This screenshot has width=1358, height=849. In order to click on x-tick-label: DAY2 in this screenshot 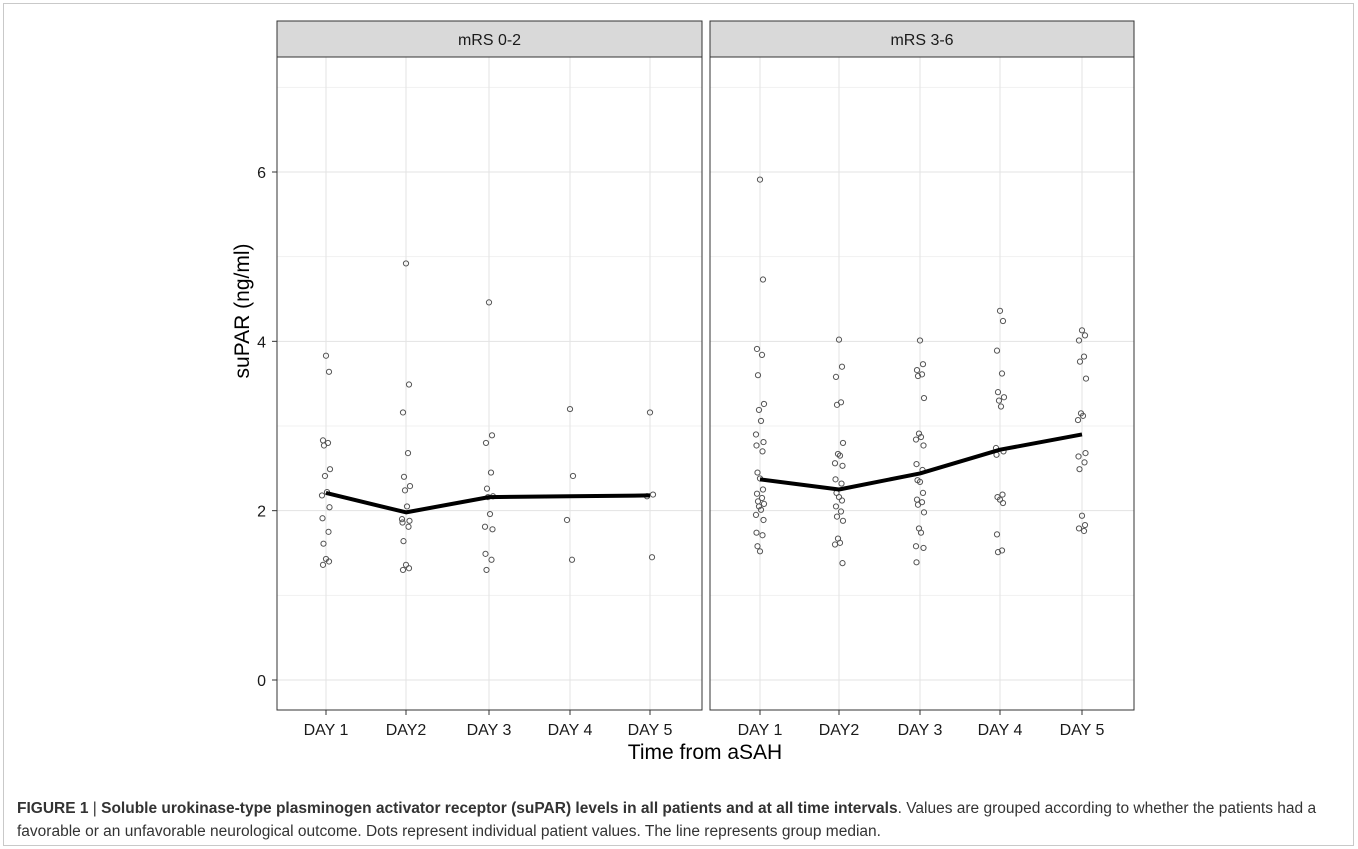, I will do `click(406, 730)`.